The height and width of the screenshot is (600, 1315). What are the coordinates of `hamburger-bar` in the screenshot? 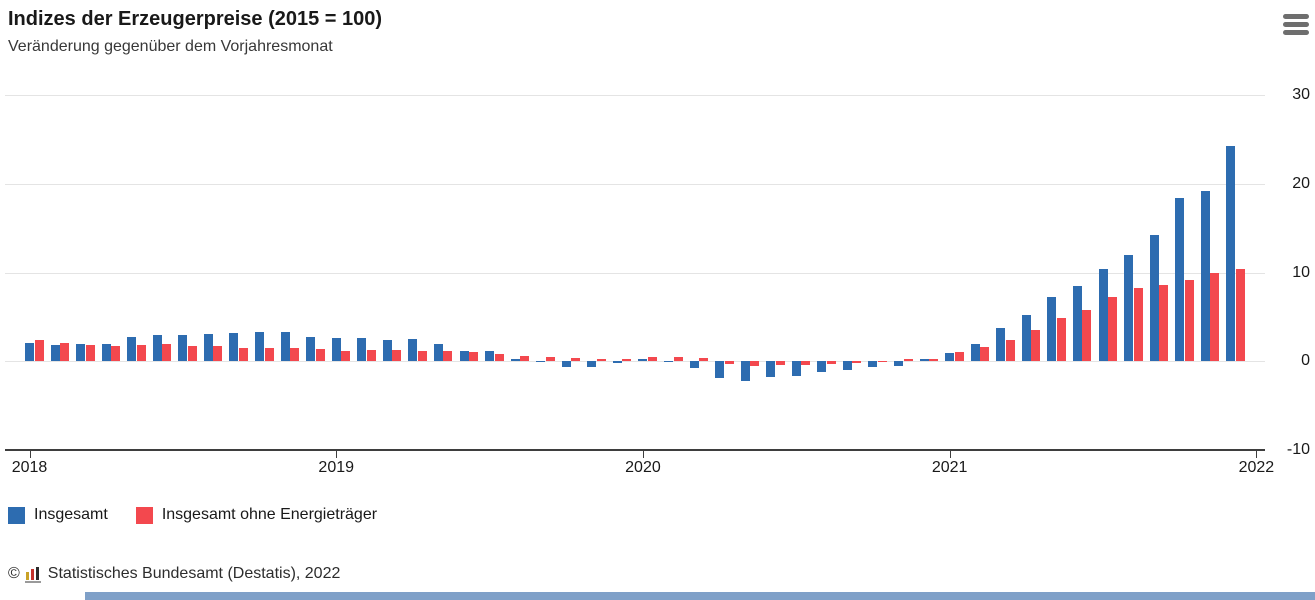 It's located at (1296, 32).